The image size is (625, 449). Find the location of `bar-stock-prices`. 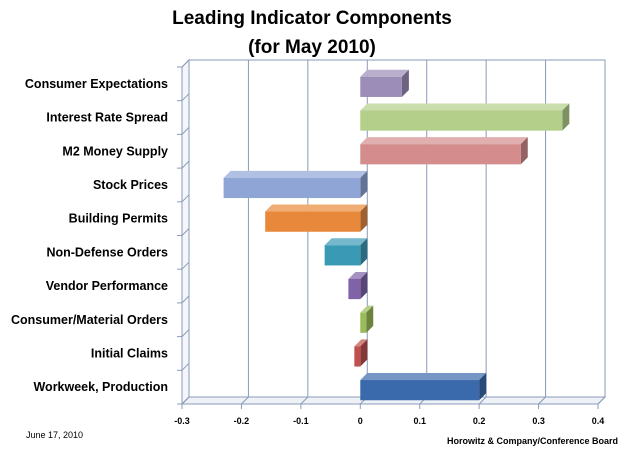

bar-stock-prices is located at coordinates (295, 184).